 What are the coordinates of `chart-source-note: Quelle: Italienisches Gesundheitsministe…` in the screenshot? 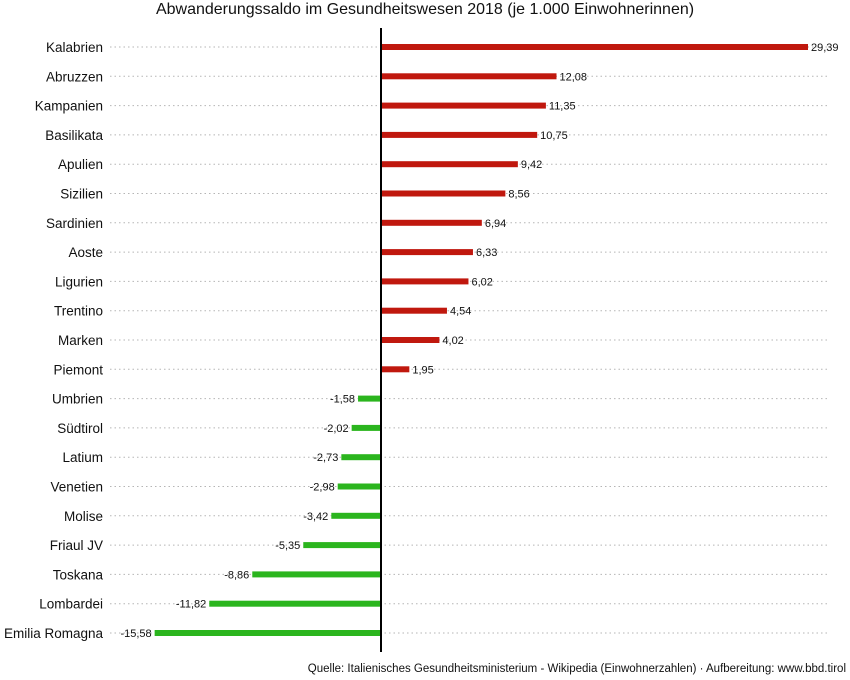 It's located at (576, 669).